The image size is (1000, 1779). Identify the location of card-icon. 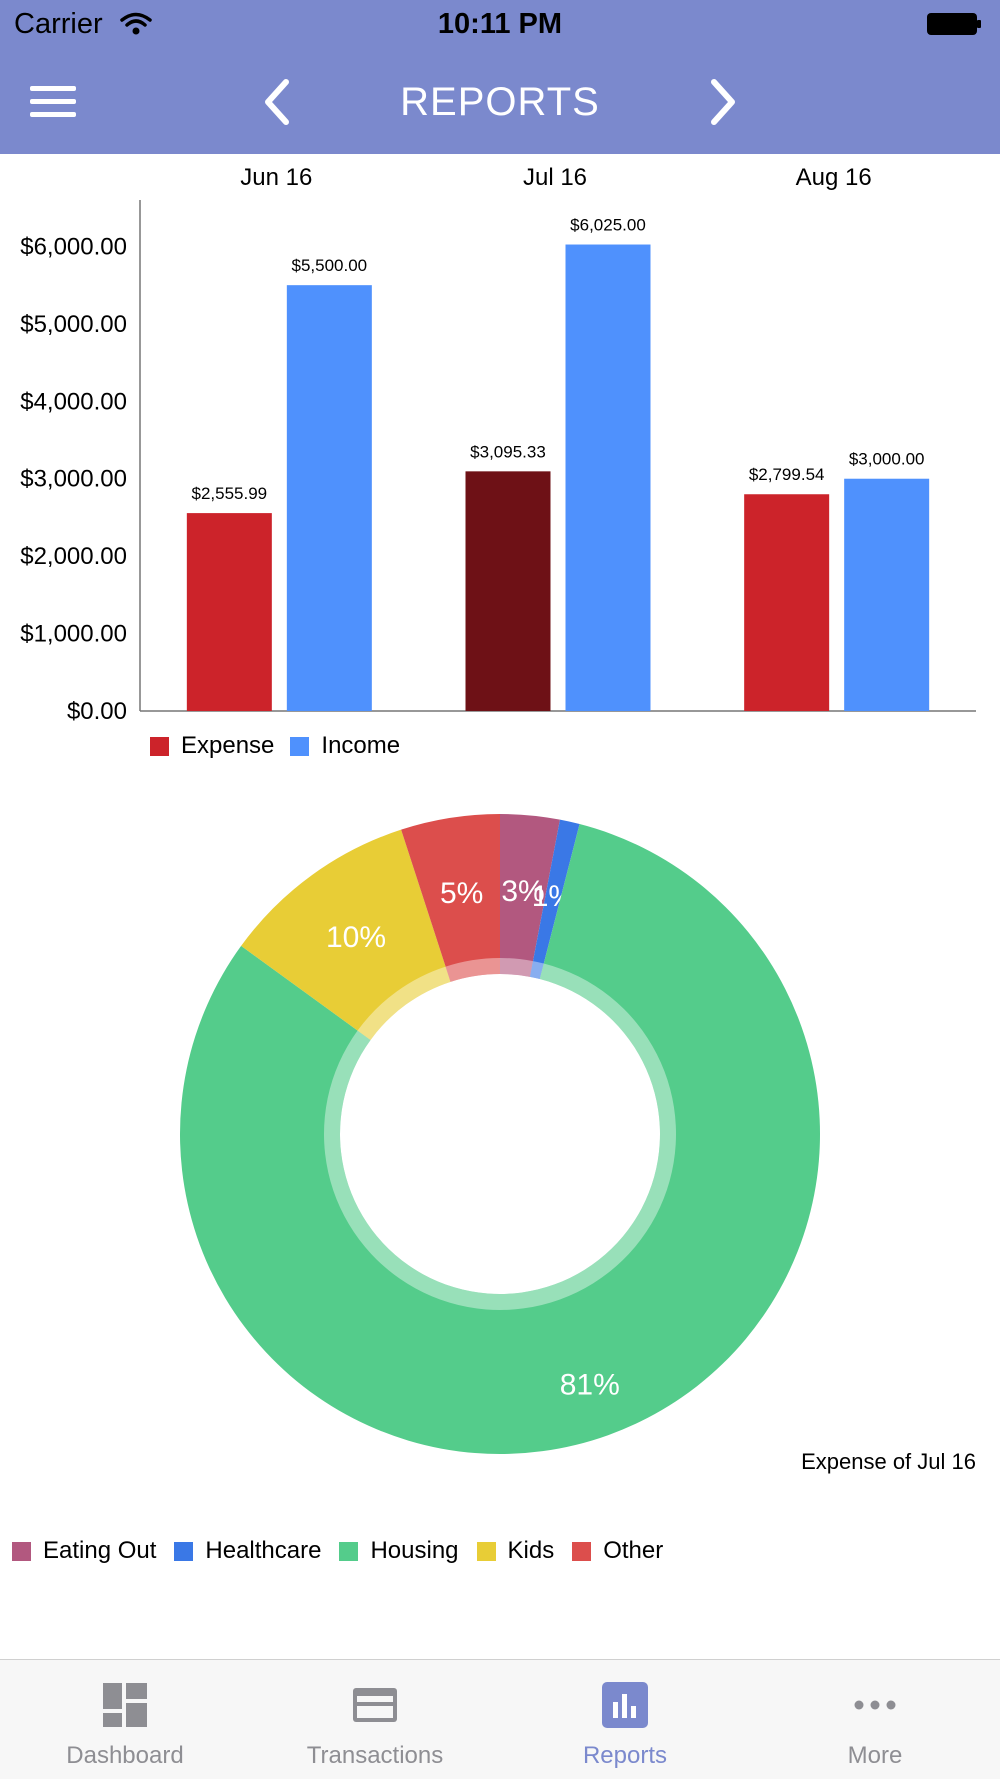
(375, 1705).